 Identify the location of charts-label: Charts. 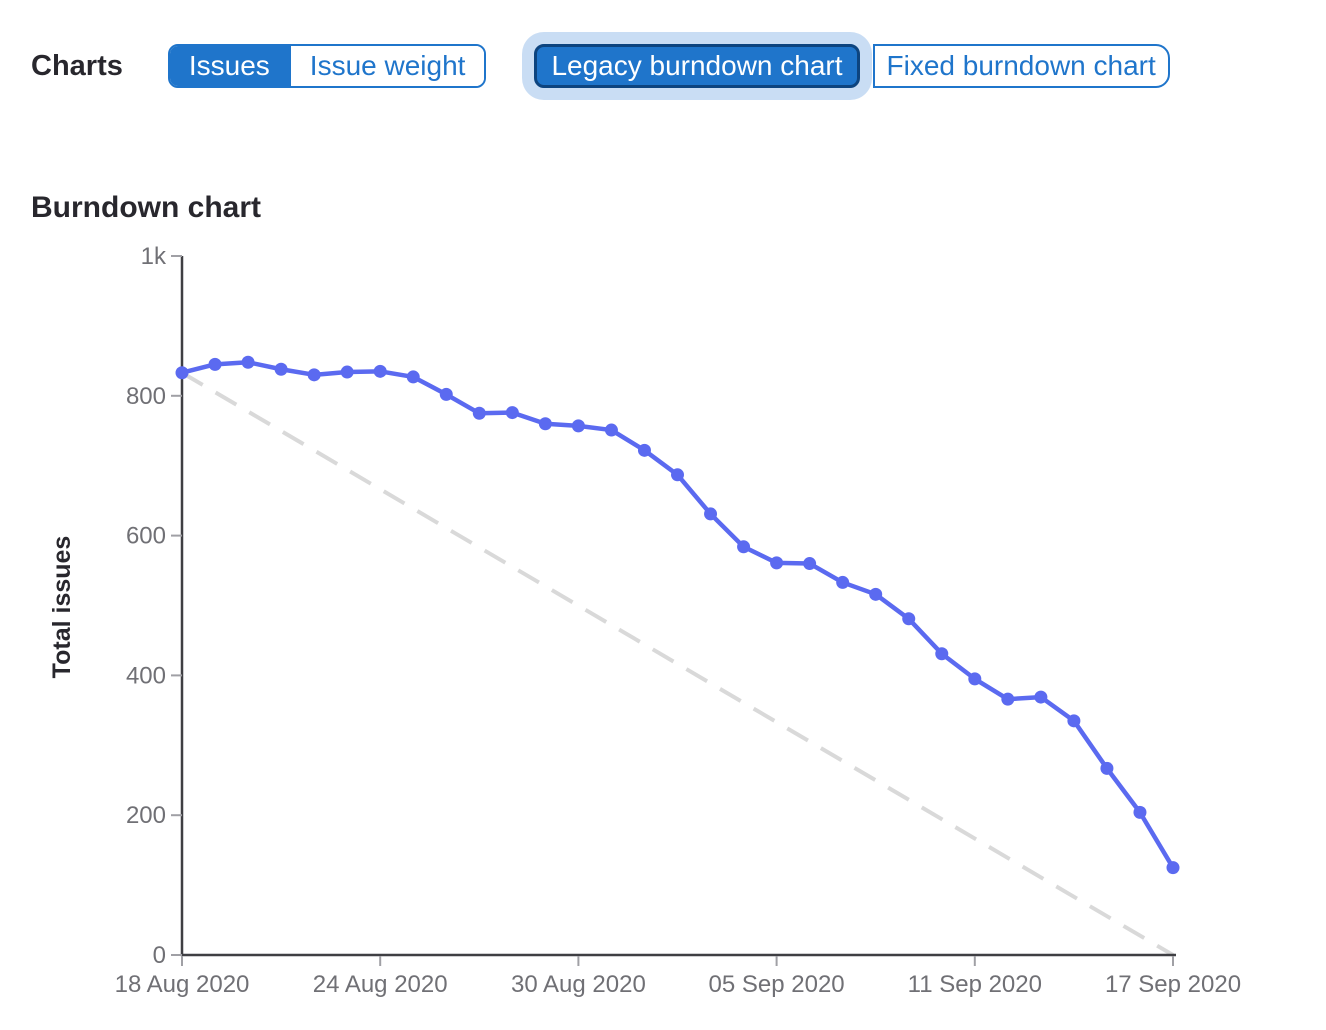
(77, 66).